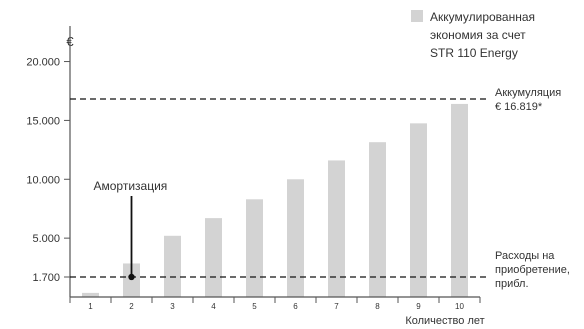  What do you see at coordinates (213, 306) in the screenshot?
I see `x-tick-label: 4` at bounding box center [213, 306].